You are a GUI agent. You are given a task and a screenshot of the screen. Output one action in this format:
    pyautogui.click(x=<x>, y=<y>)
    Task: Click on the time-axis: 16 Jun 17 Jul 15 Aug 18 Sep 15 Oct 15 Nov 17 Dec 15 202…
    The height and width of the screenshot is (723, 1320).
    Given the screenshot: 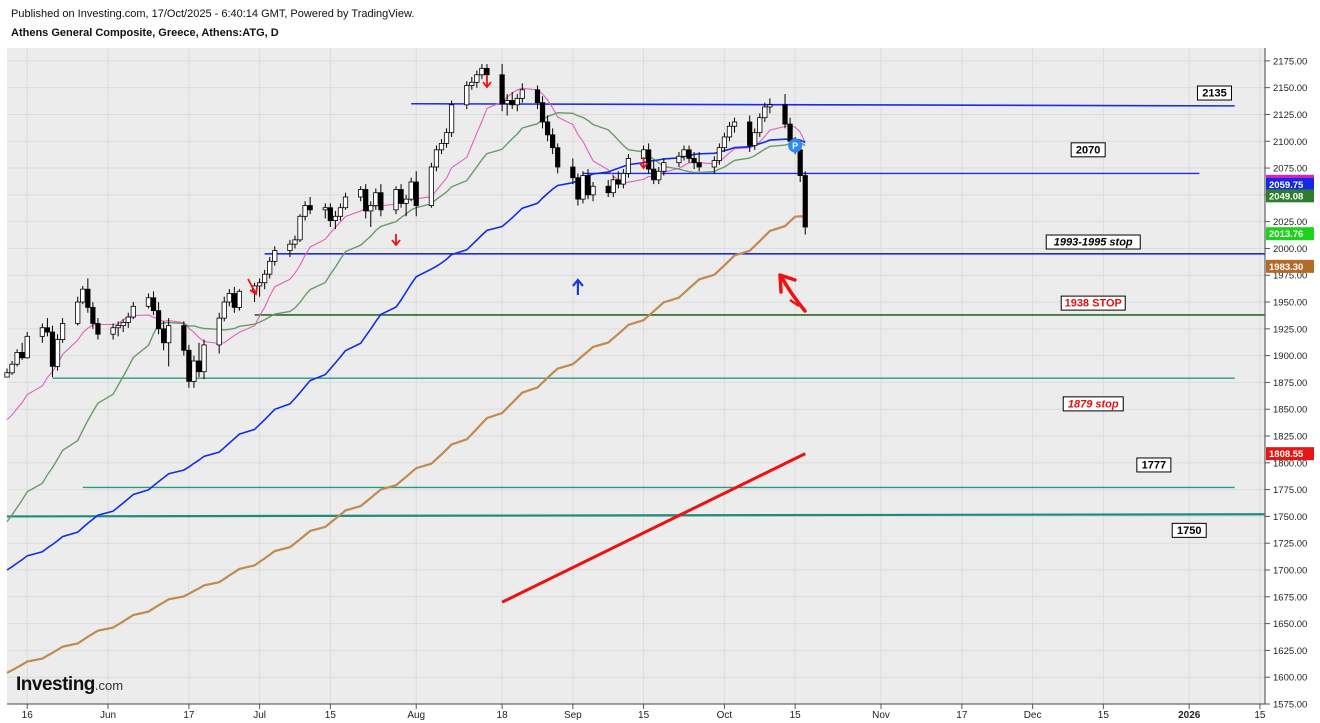 What is the action you would take?
    pyautogui.click(x=636, y=712)
    